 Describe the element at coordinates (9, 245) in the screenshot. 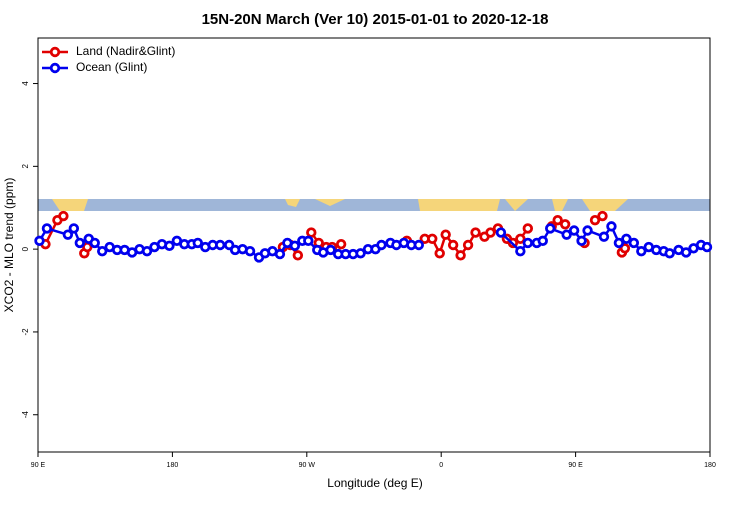

I see `y-axis-label: XCO2 - MLO trend (ppm)` at that location.